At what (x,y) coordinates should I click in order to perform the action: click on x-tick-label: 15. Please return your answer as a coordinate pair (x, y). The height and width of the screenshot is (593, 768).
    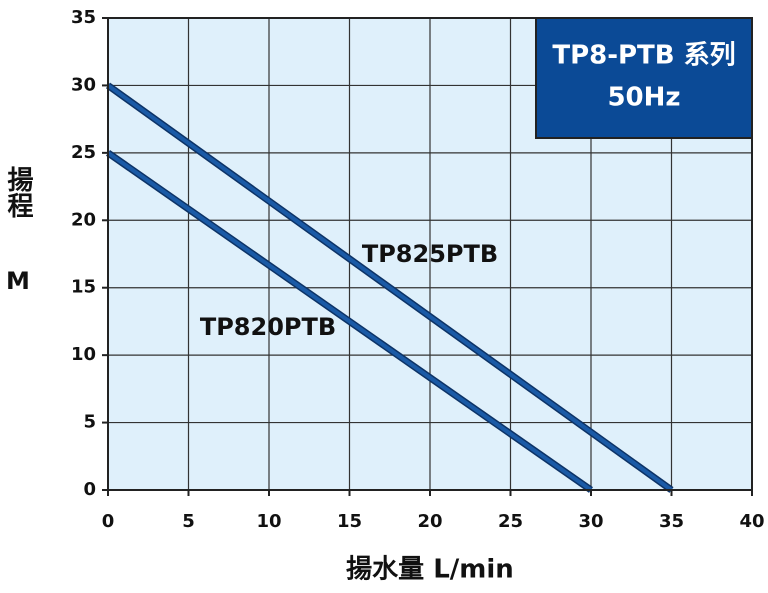
    Looking at the image, I should click on (349, 521).